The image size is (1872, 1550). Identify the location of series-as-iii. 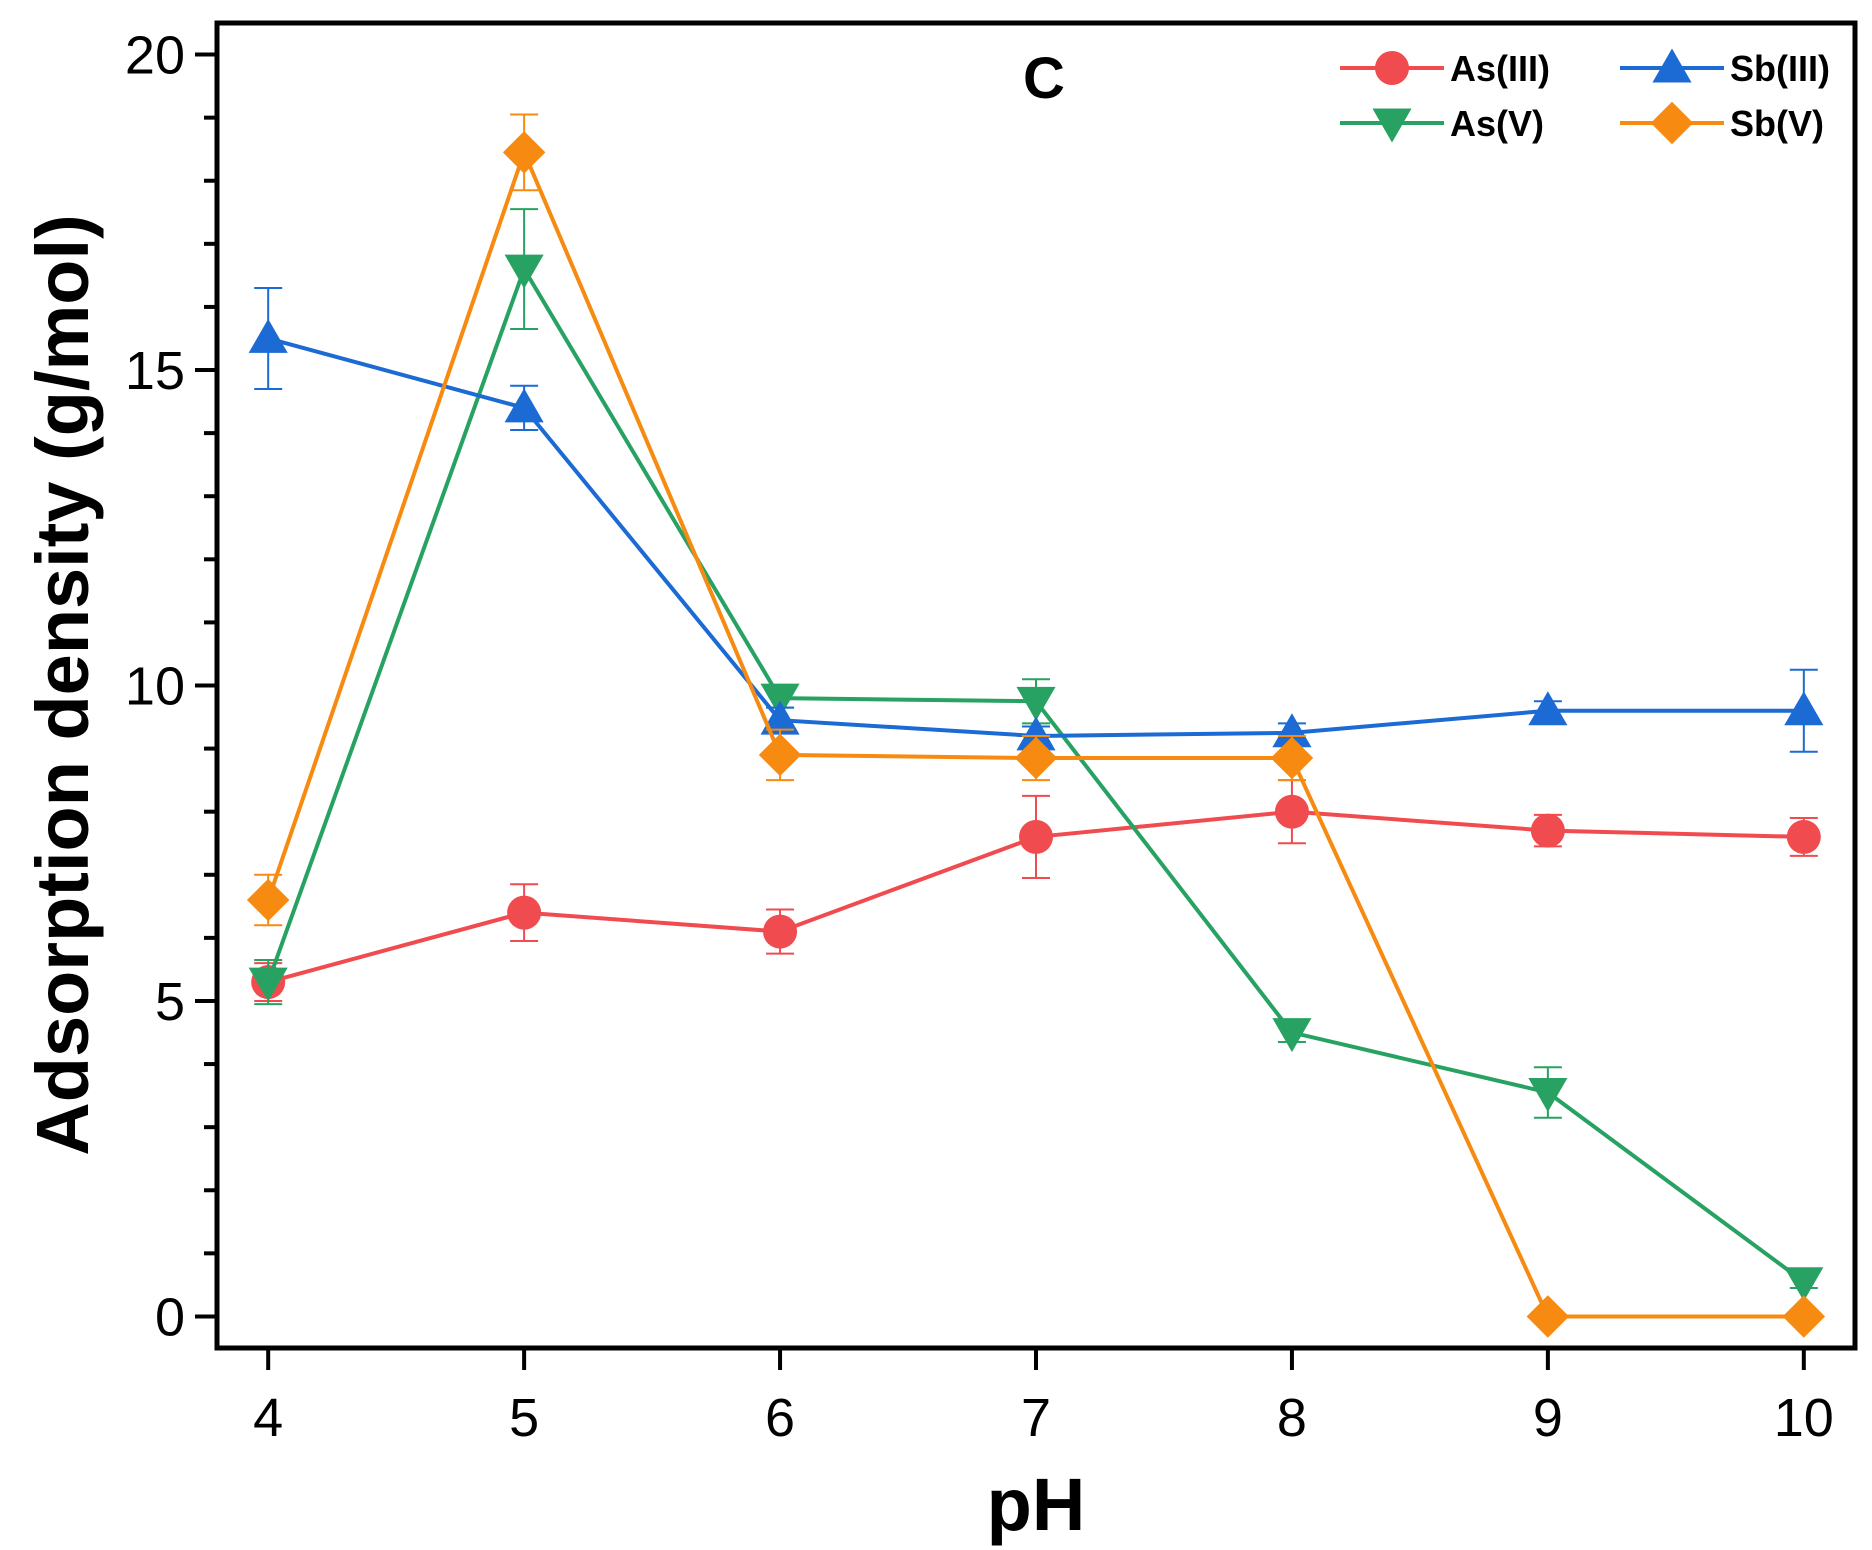
(1036, 890).